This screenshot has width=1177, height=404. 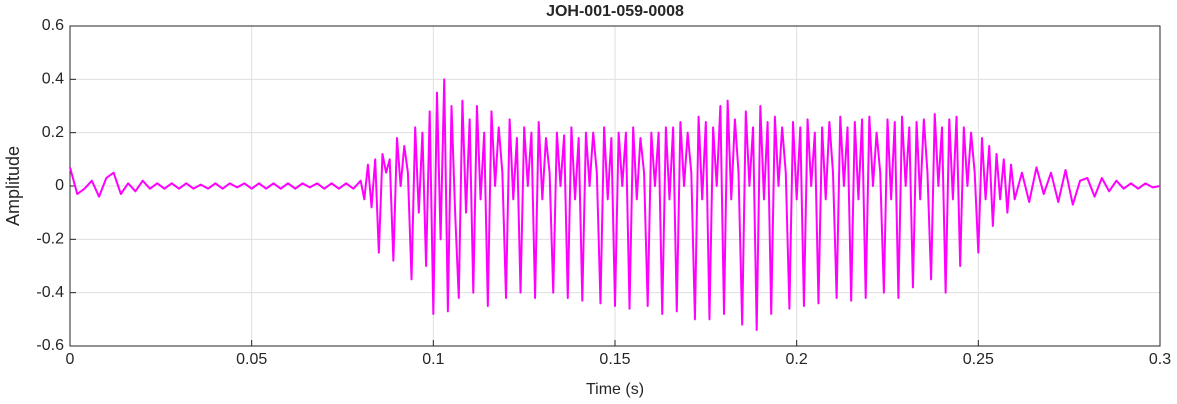 I want to click on x-tick-label: 0.2, so click(x=797, y=359).